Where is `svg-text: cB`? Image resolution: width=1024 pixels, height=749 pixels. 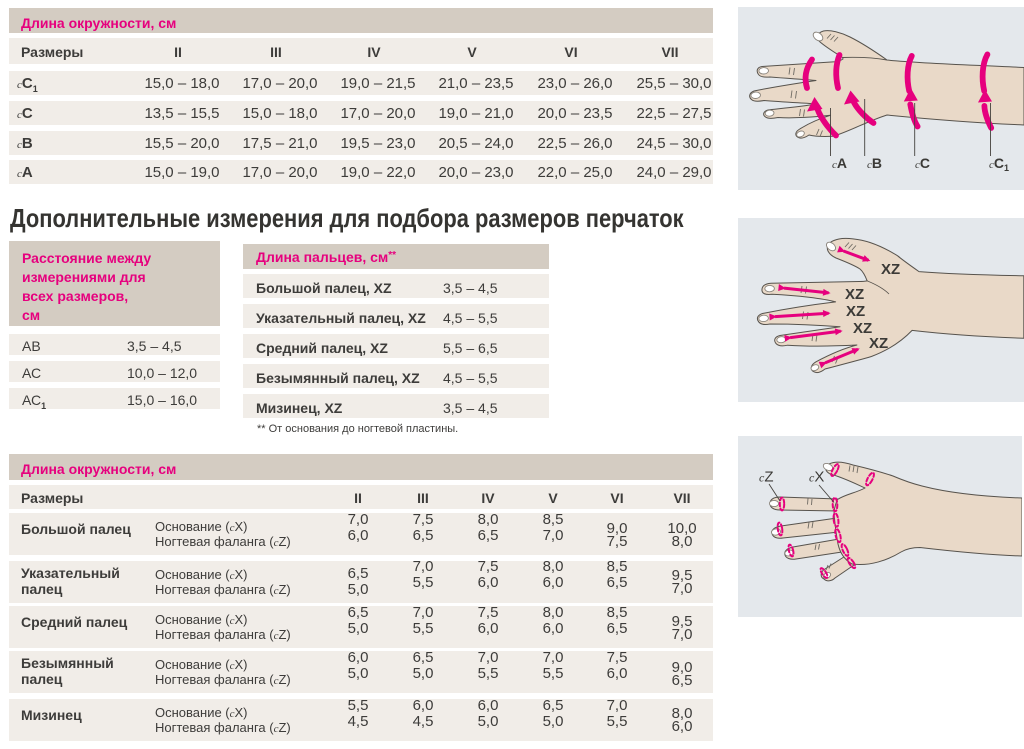 svg-text: cB is located at coordinates (874, 163).